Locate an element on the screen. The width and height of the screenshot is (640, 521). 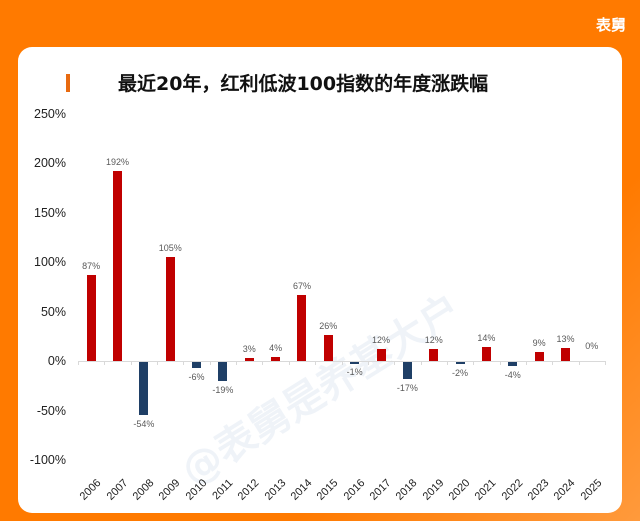
value-label: 3% is located at coordinates (249, 349).